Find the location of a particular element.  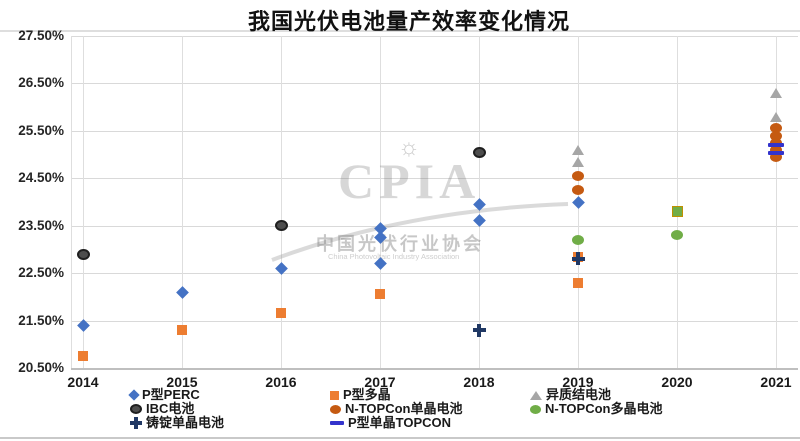

x-tick-label: 2020 is located at coordinates (677, 382).